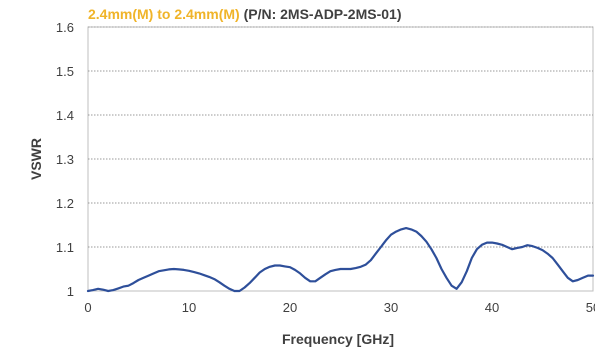  I want to click on x-tick-label: 50, so click(590, 307).